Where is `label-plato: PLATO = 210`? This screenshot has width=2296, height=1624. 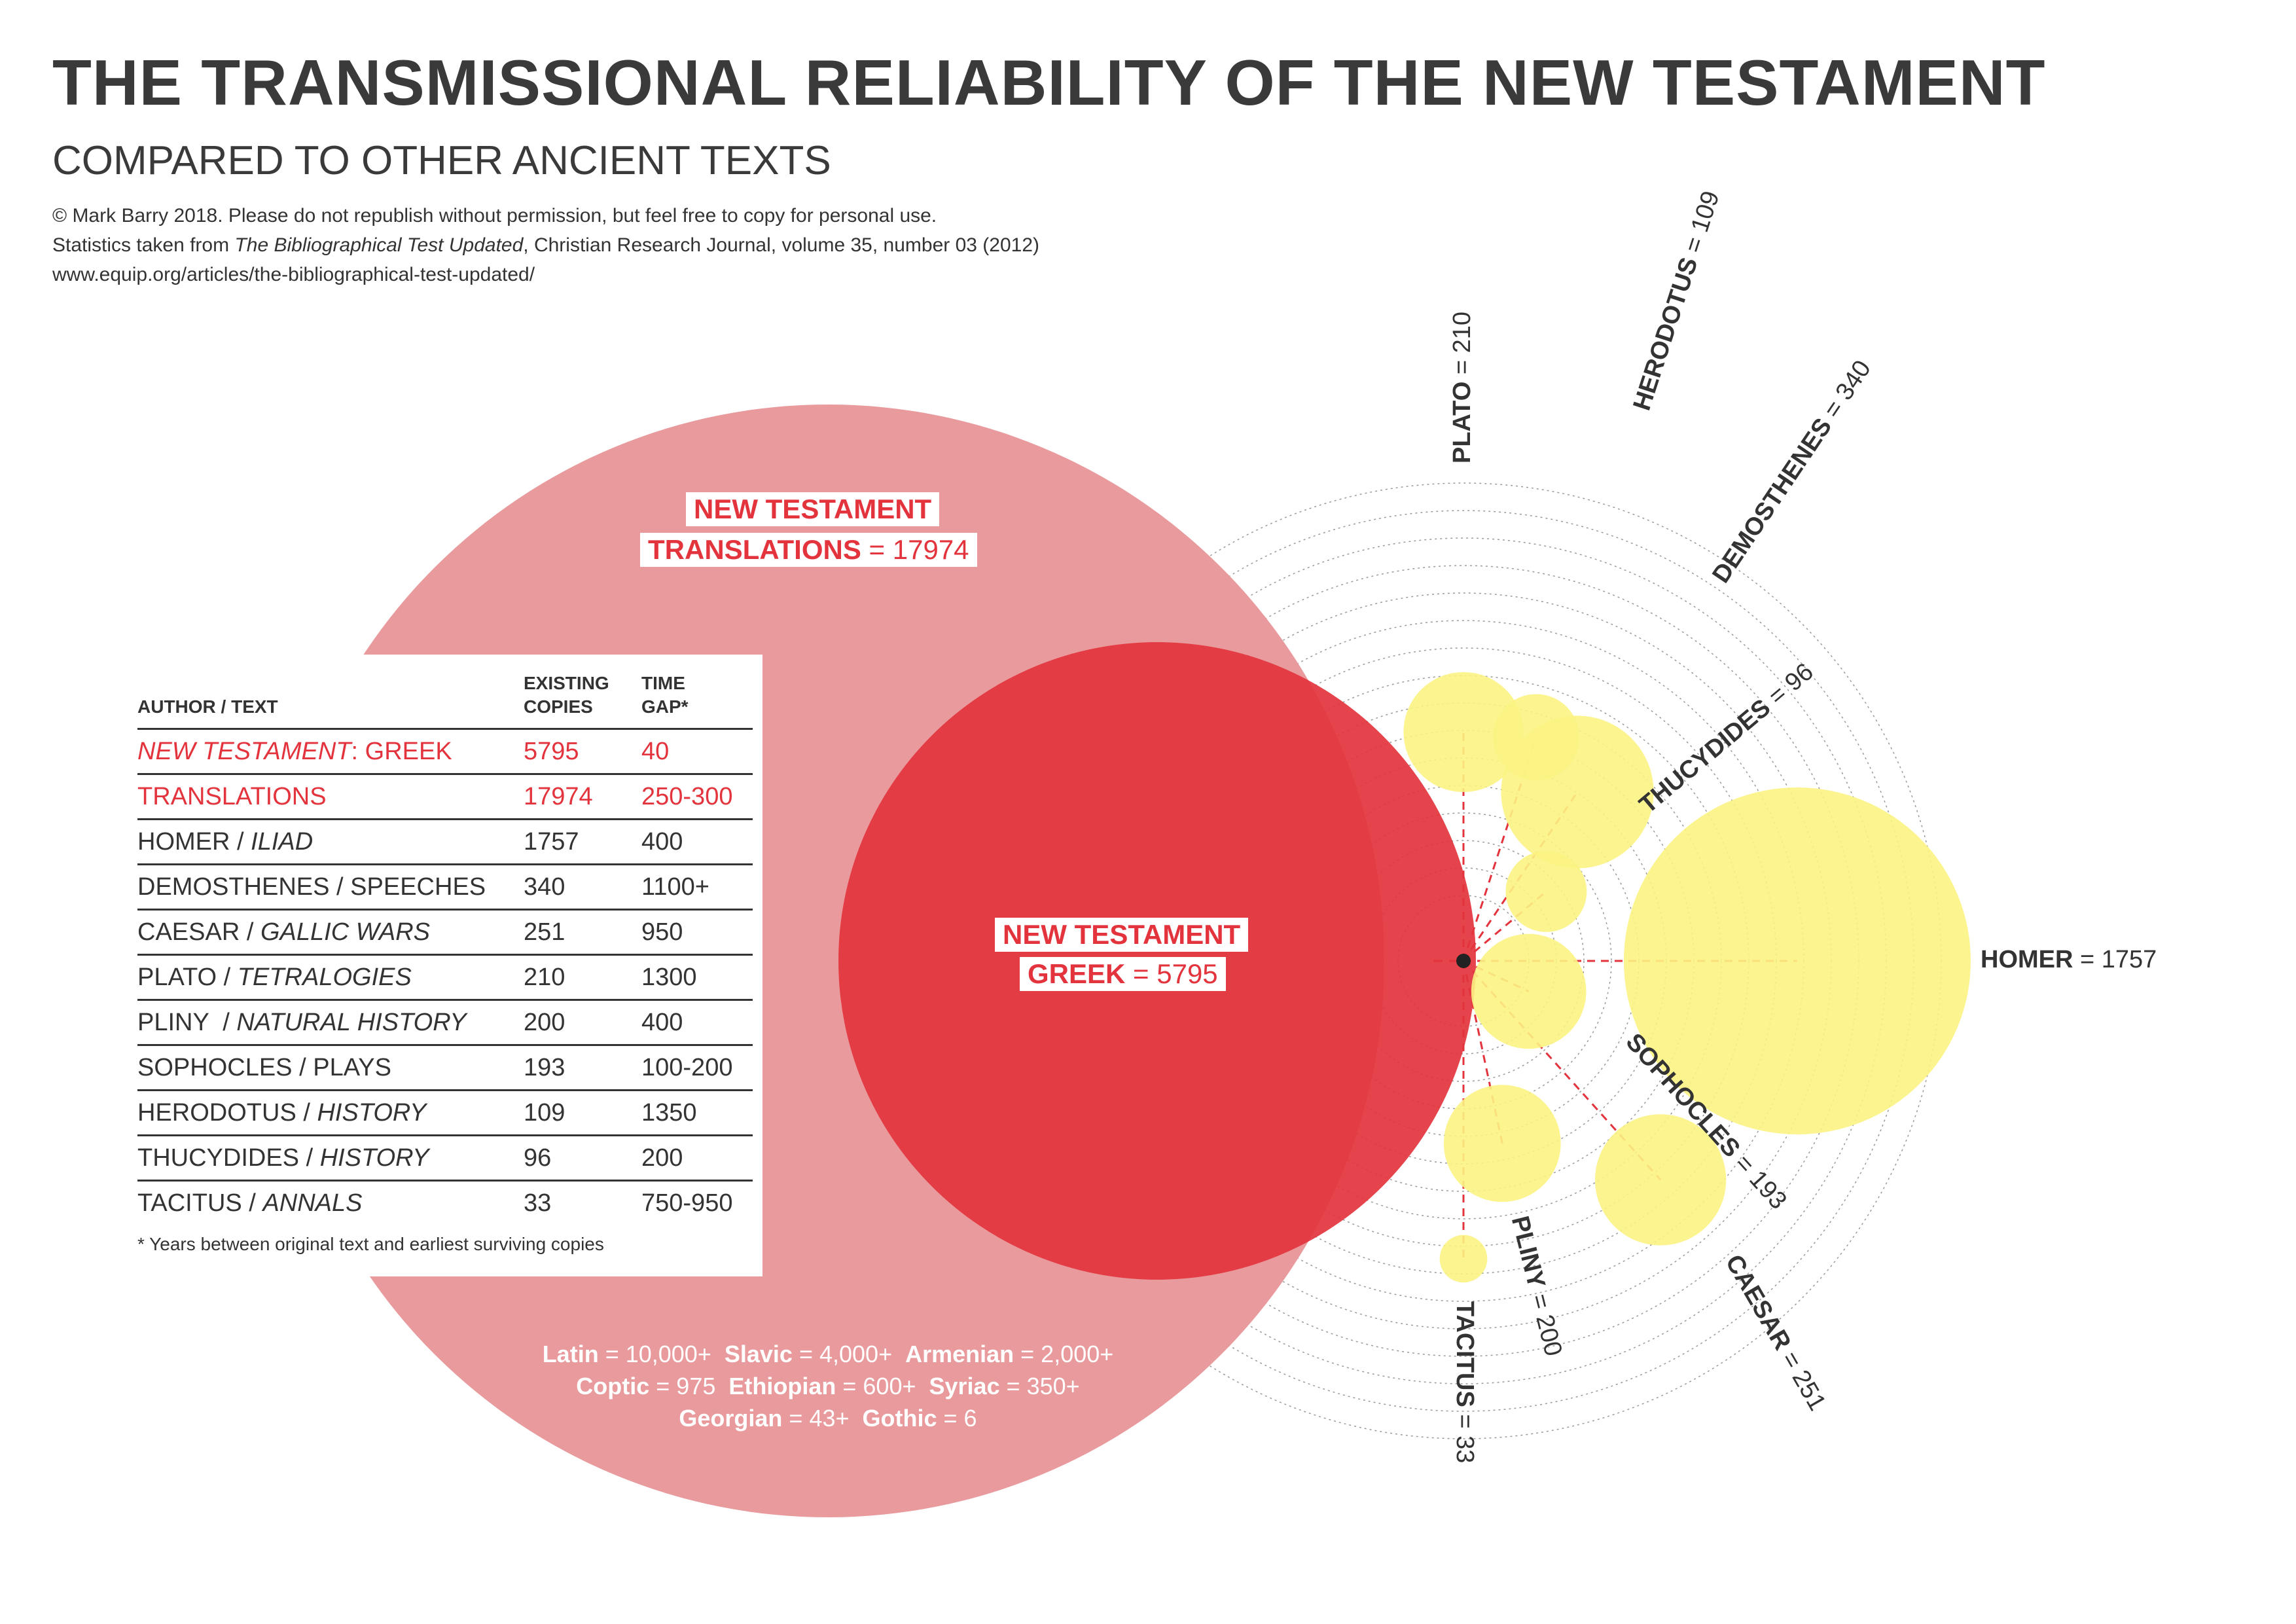 label-plato: PLATO = 210 is located at coordinates (1462, 387).